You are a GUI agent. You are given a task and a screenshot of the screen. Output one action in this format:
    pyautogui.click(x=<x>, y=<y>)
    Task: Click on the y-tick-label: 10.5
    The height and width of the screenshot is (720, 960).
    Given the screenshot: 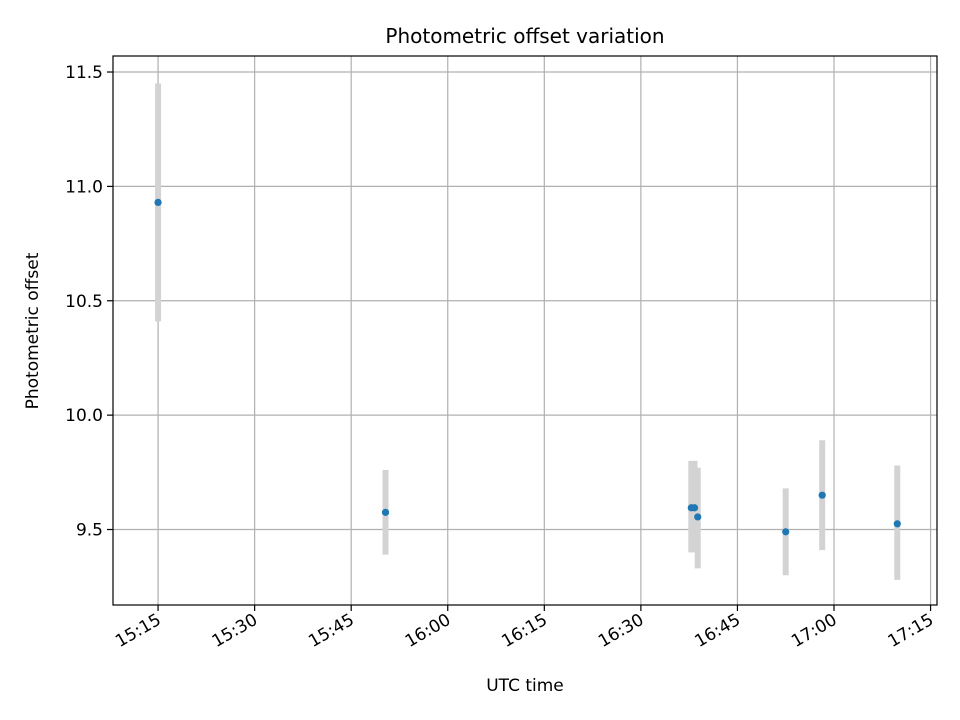 What is the action you would take?
    pyautogui.click(x=84, y=302)
    